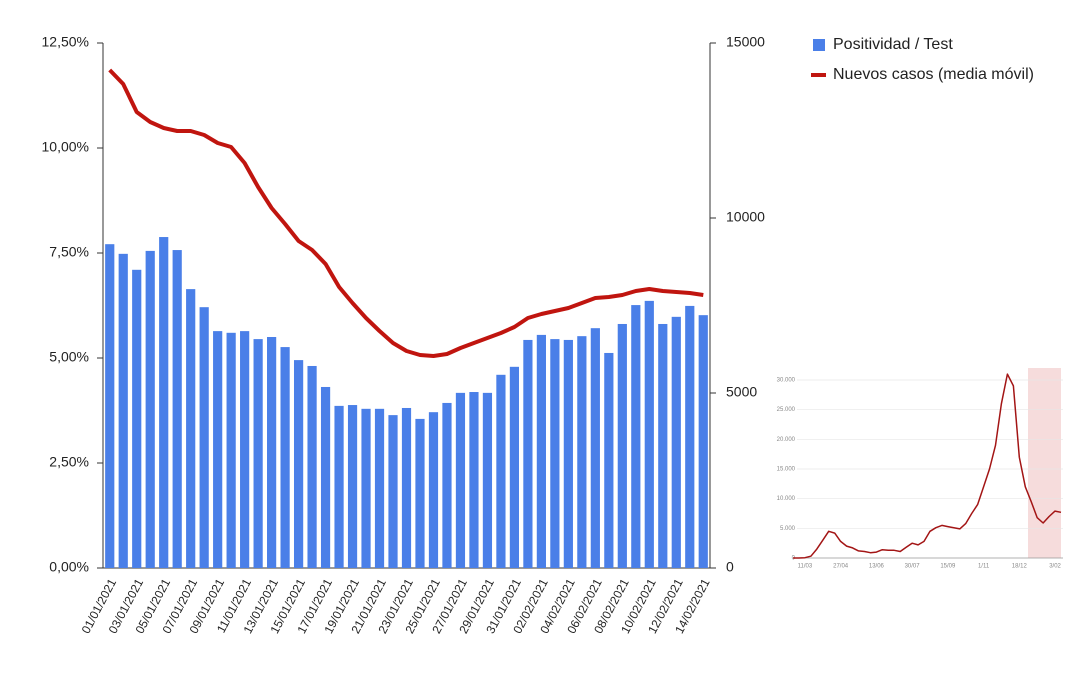  Describe the element at coordinates (69, 357) in the screenshot. I see `y-tick-label: 5,00%` at that location.